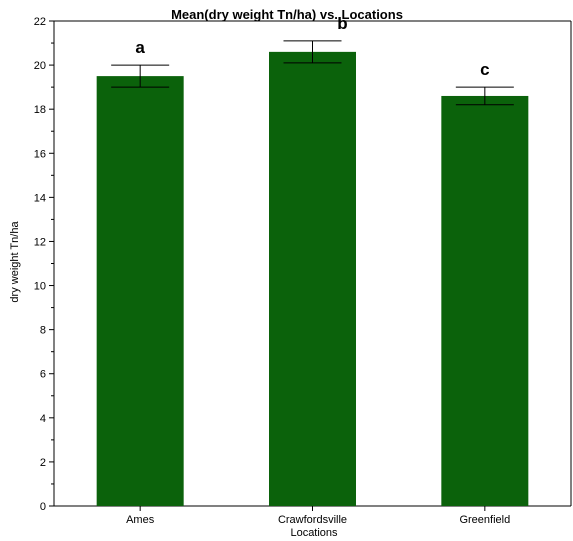  What do you see at coordinates (484, 69) in the screenshot?
I see `significance-letter: c` at bounding box center [484, 69].